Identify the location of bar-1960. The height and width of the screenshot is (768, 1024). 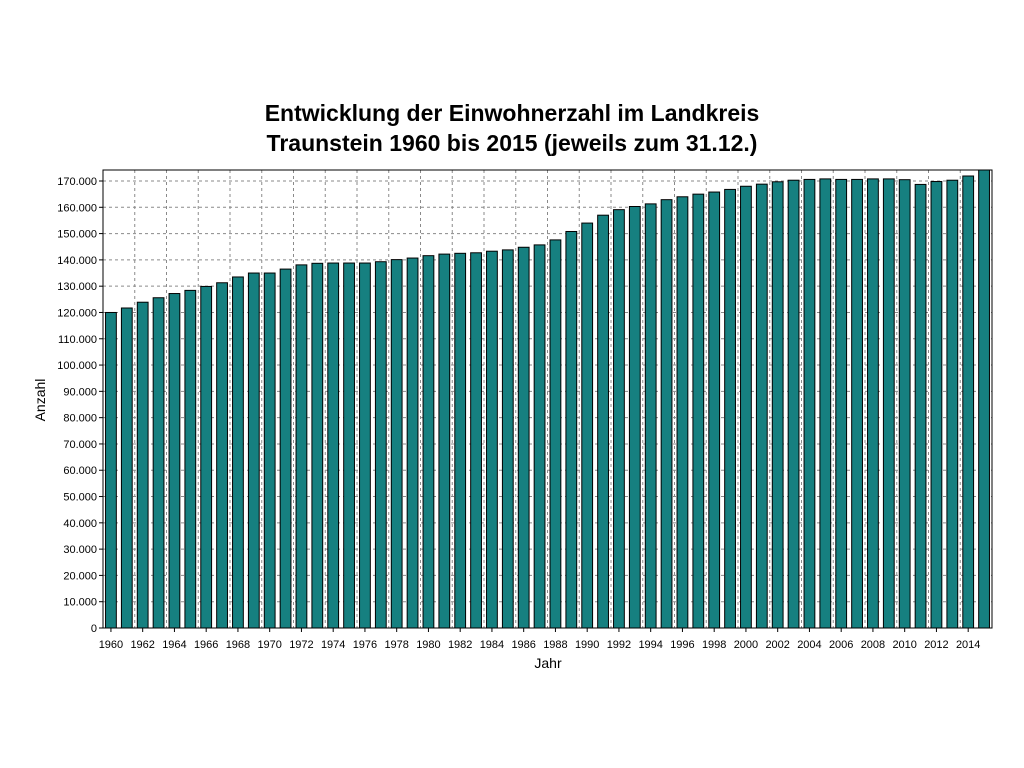
(111, 470).